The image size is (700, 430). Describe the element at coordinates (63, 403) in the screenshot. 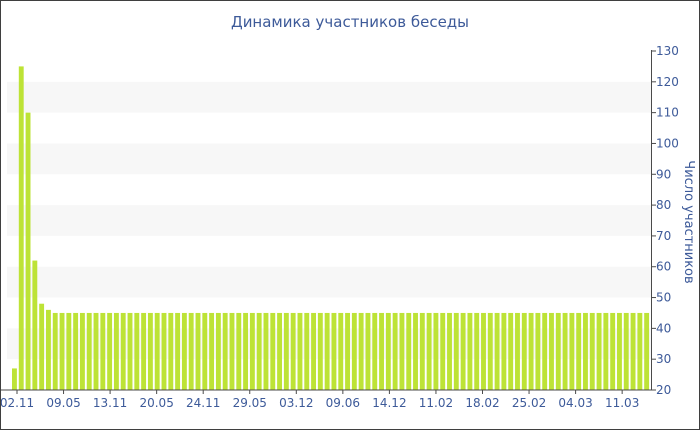

I see `x-tick-label: 09.05` at that location.